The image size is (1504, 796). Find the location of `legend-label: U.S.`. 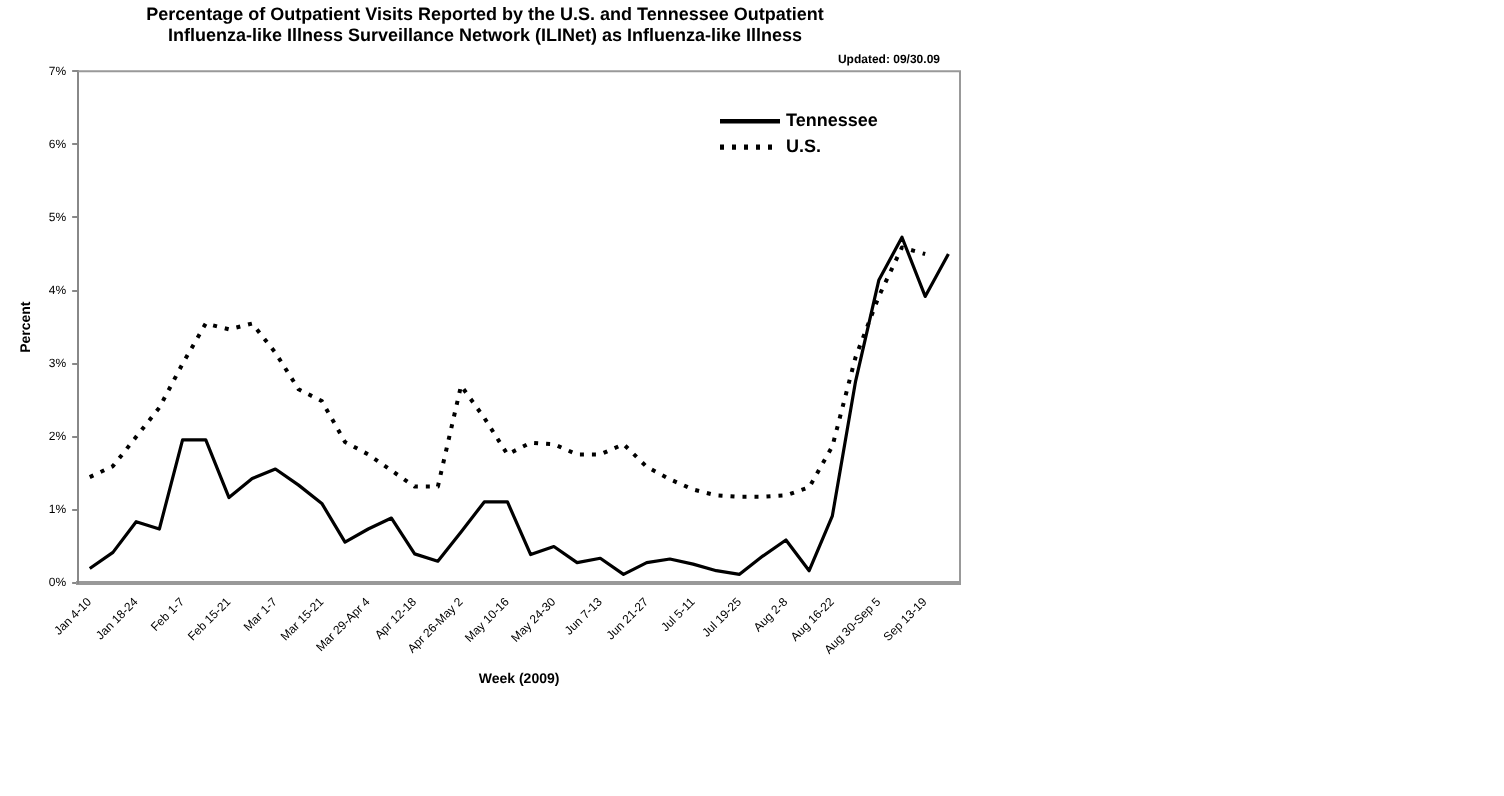

legend-label: U.S. is located at coordinates (804, 146).